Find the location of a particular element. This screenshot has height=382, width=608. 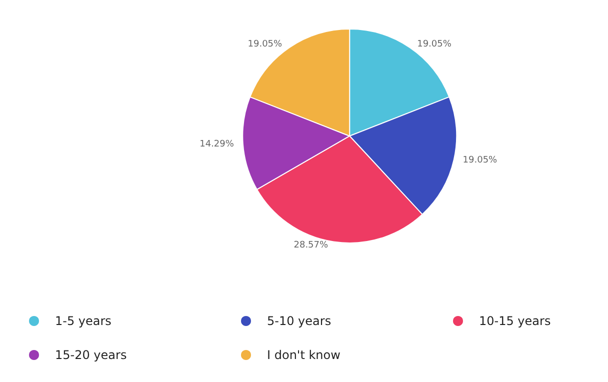

data-label: 28.57% is located at coordinates (311, 245).